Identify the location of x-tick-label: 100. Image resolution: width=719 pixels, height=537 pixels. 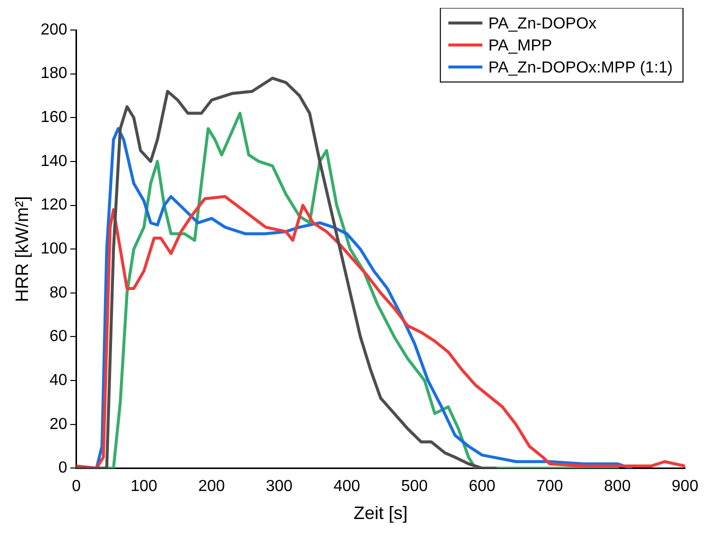
(144, 487).